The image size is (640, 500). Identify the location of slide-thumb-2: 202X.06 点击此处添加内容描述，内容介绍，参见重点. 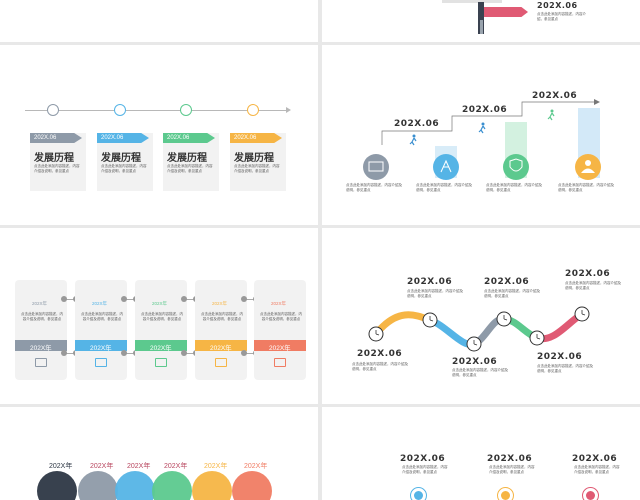
(481, 21).